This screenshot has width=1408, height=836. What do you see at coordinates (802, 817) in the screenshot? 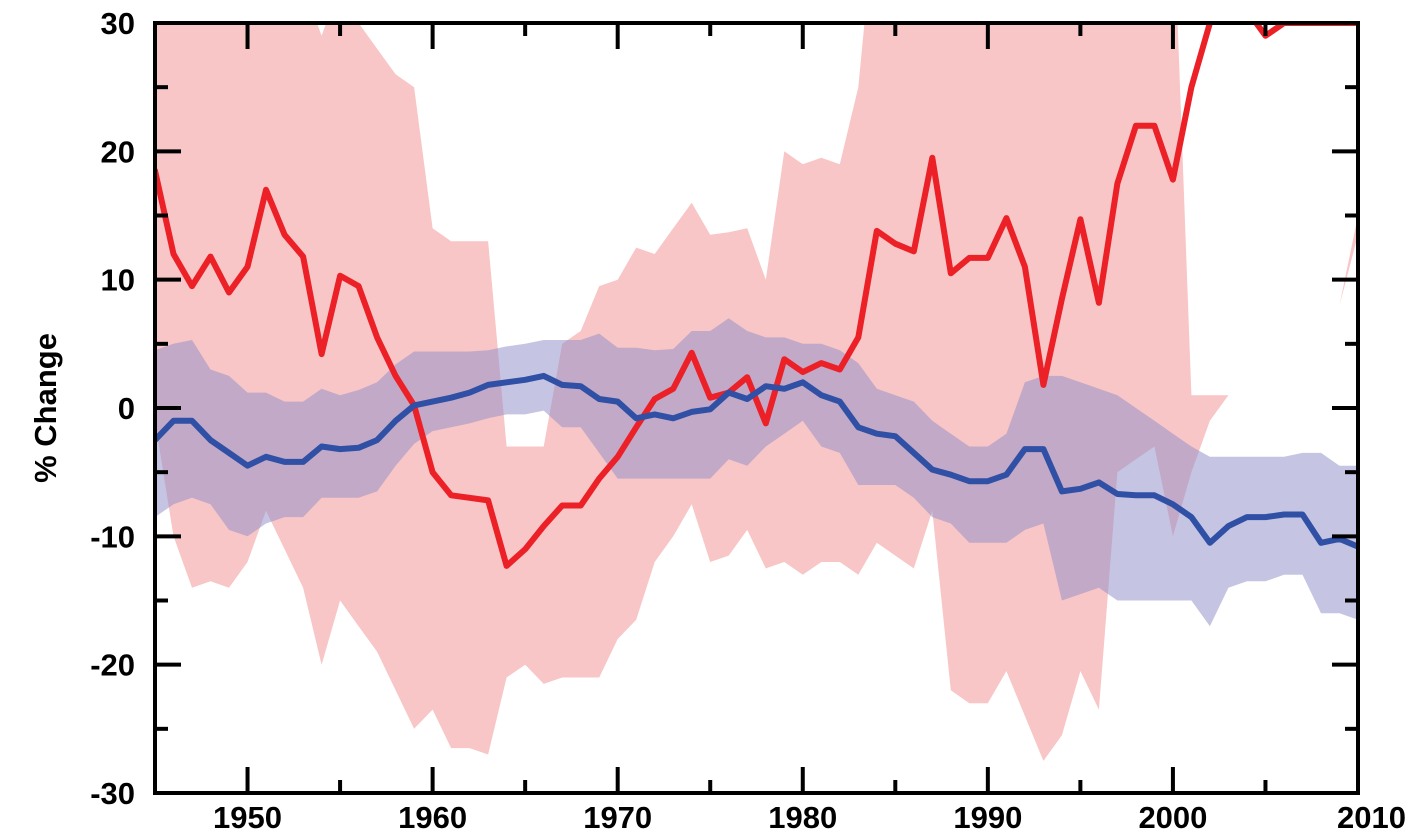
I see `x-tick-label: 1980` at bounding box center [802, 817].